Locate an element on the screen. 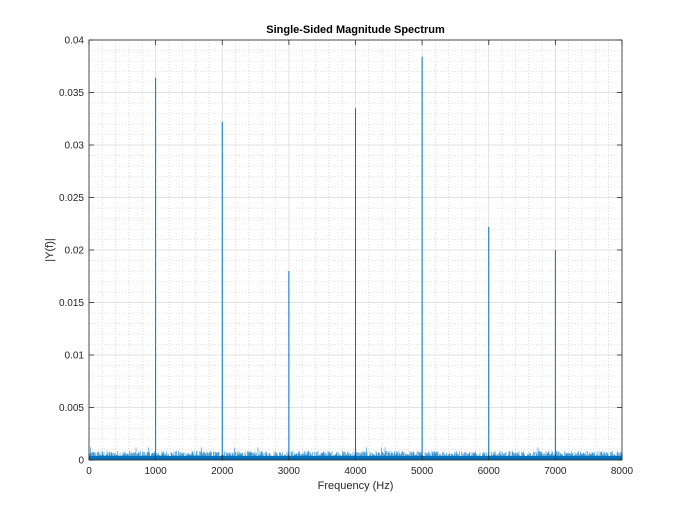 The height and width of the screenshot is (517, 688). y-tick-label: 0.04 is located at coordinates (75, 41).